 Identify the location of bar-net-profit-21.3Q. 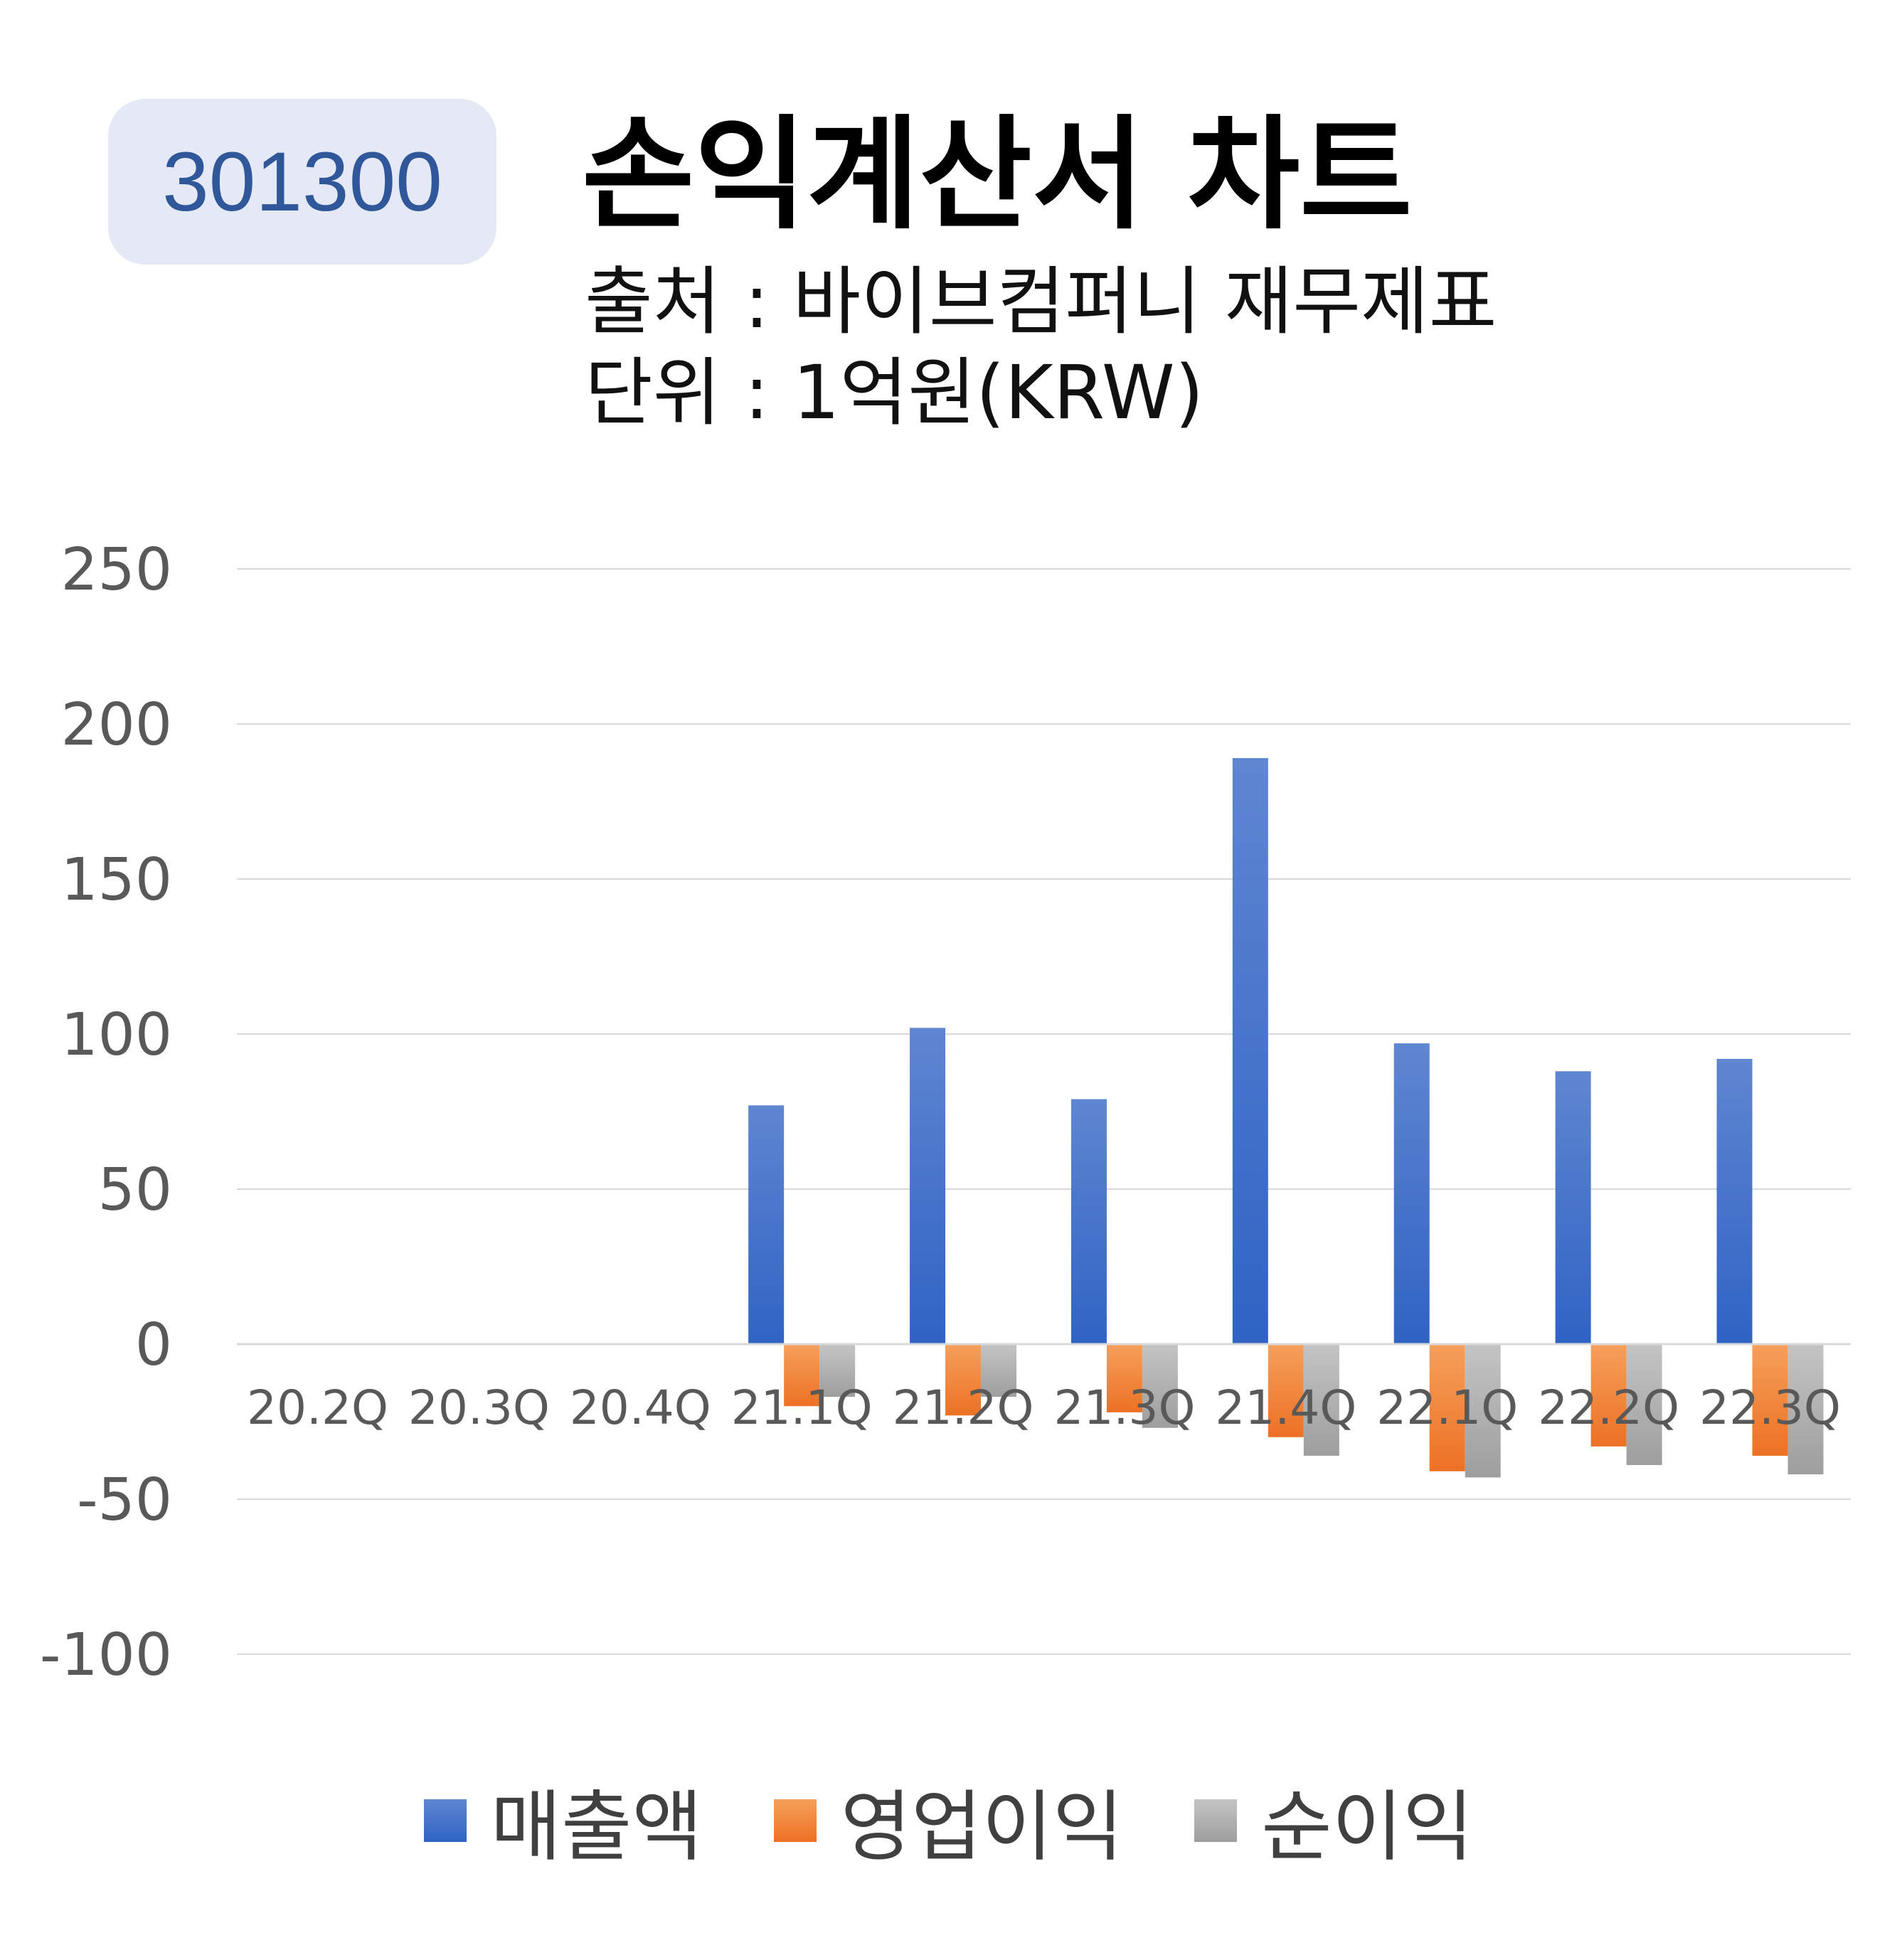
(1160, 1386).